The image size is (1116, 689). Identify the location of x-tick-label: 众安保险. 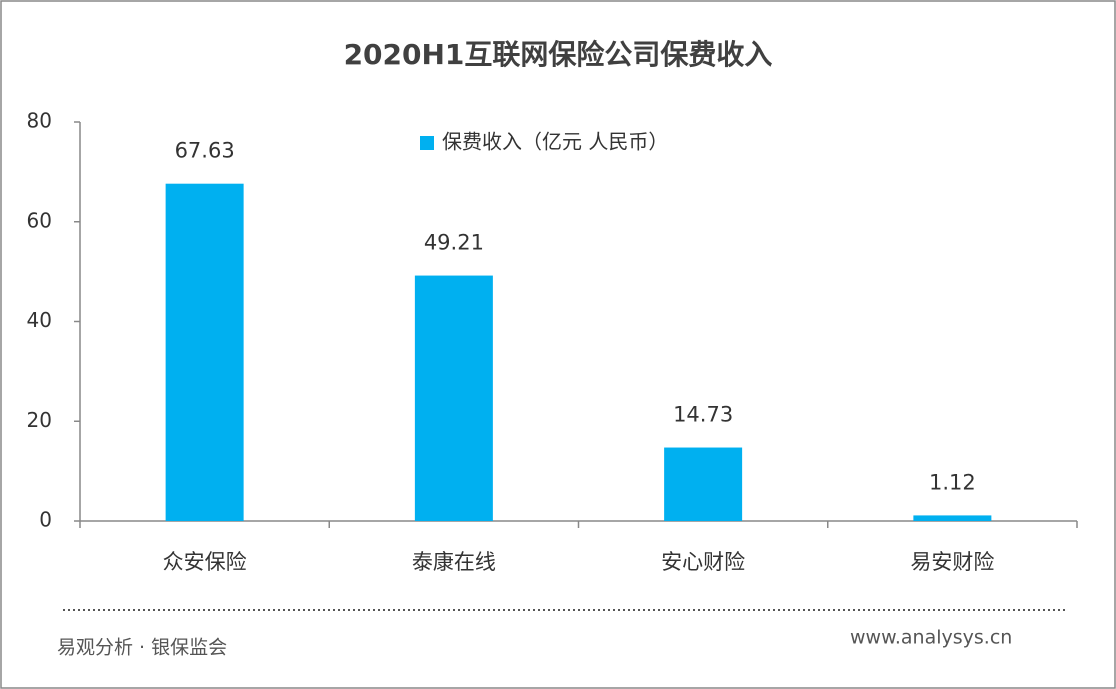
(205, 562).